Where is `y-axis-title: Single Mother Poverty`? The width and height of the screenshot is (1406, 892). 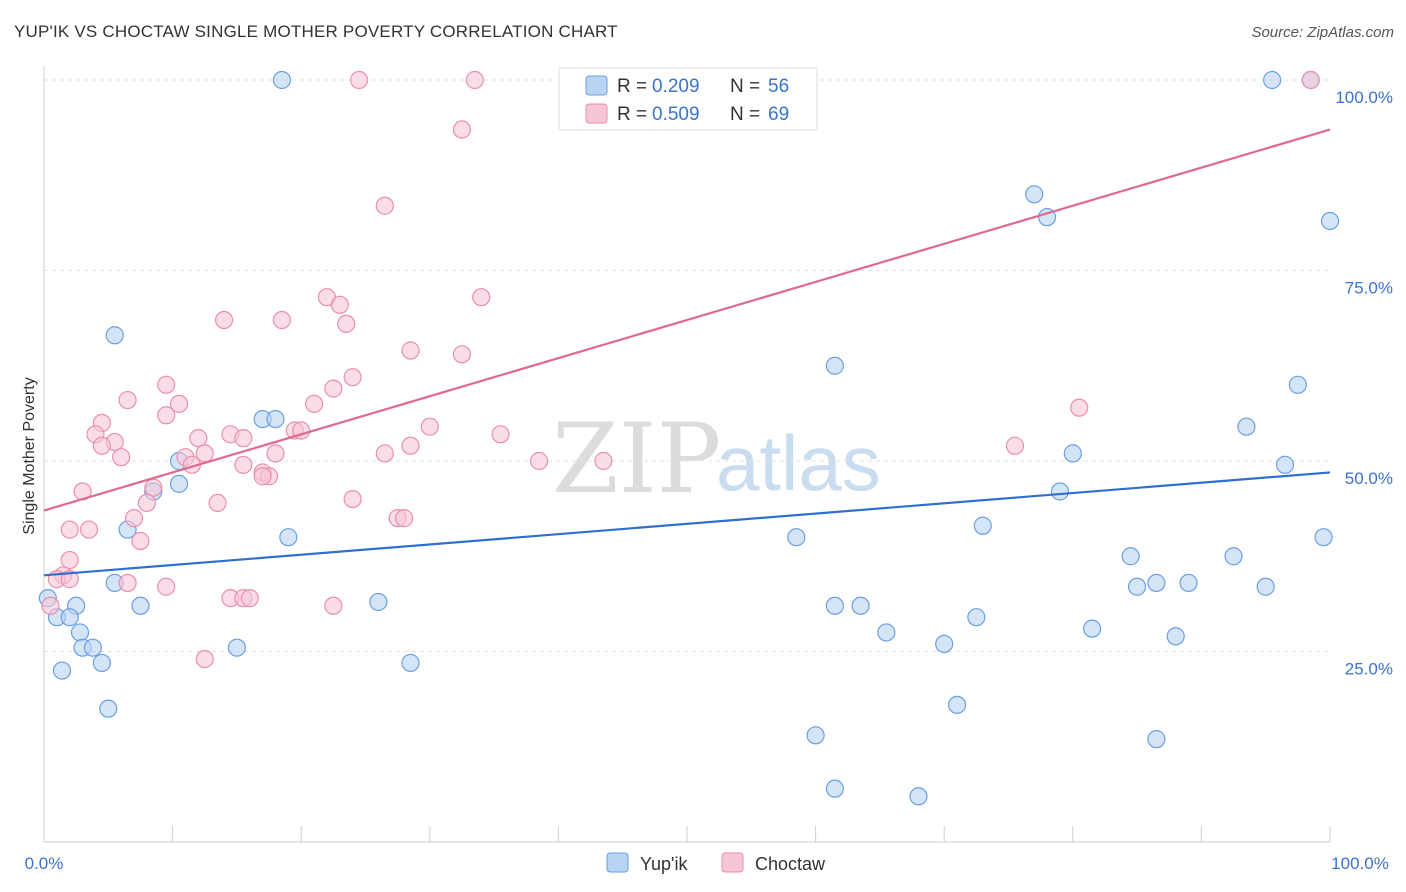 y-axis-title: Single Mother Poverty is located at coordinates (29, 455).